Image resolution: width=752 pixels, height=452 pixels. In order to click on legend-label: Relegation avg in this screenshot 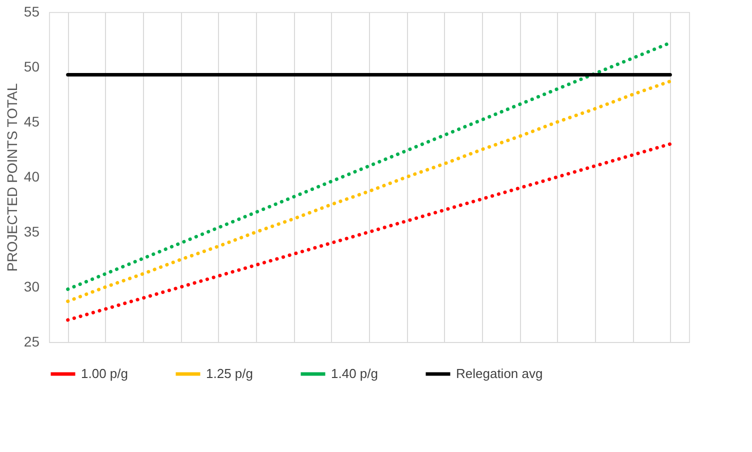, I will do `click(499, 373)`.